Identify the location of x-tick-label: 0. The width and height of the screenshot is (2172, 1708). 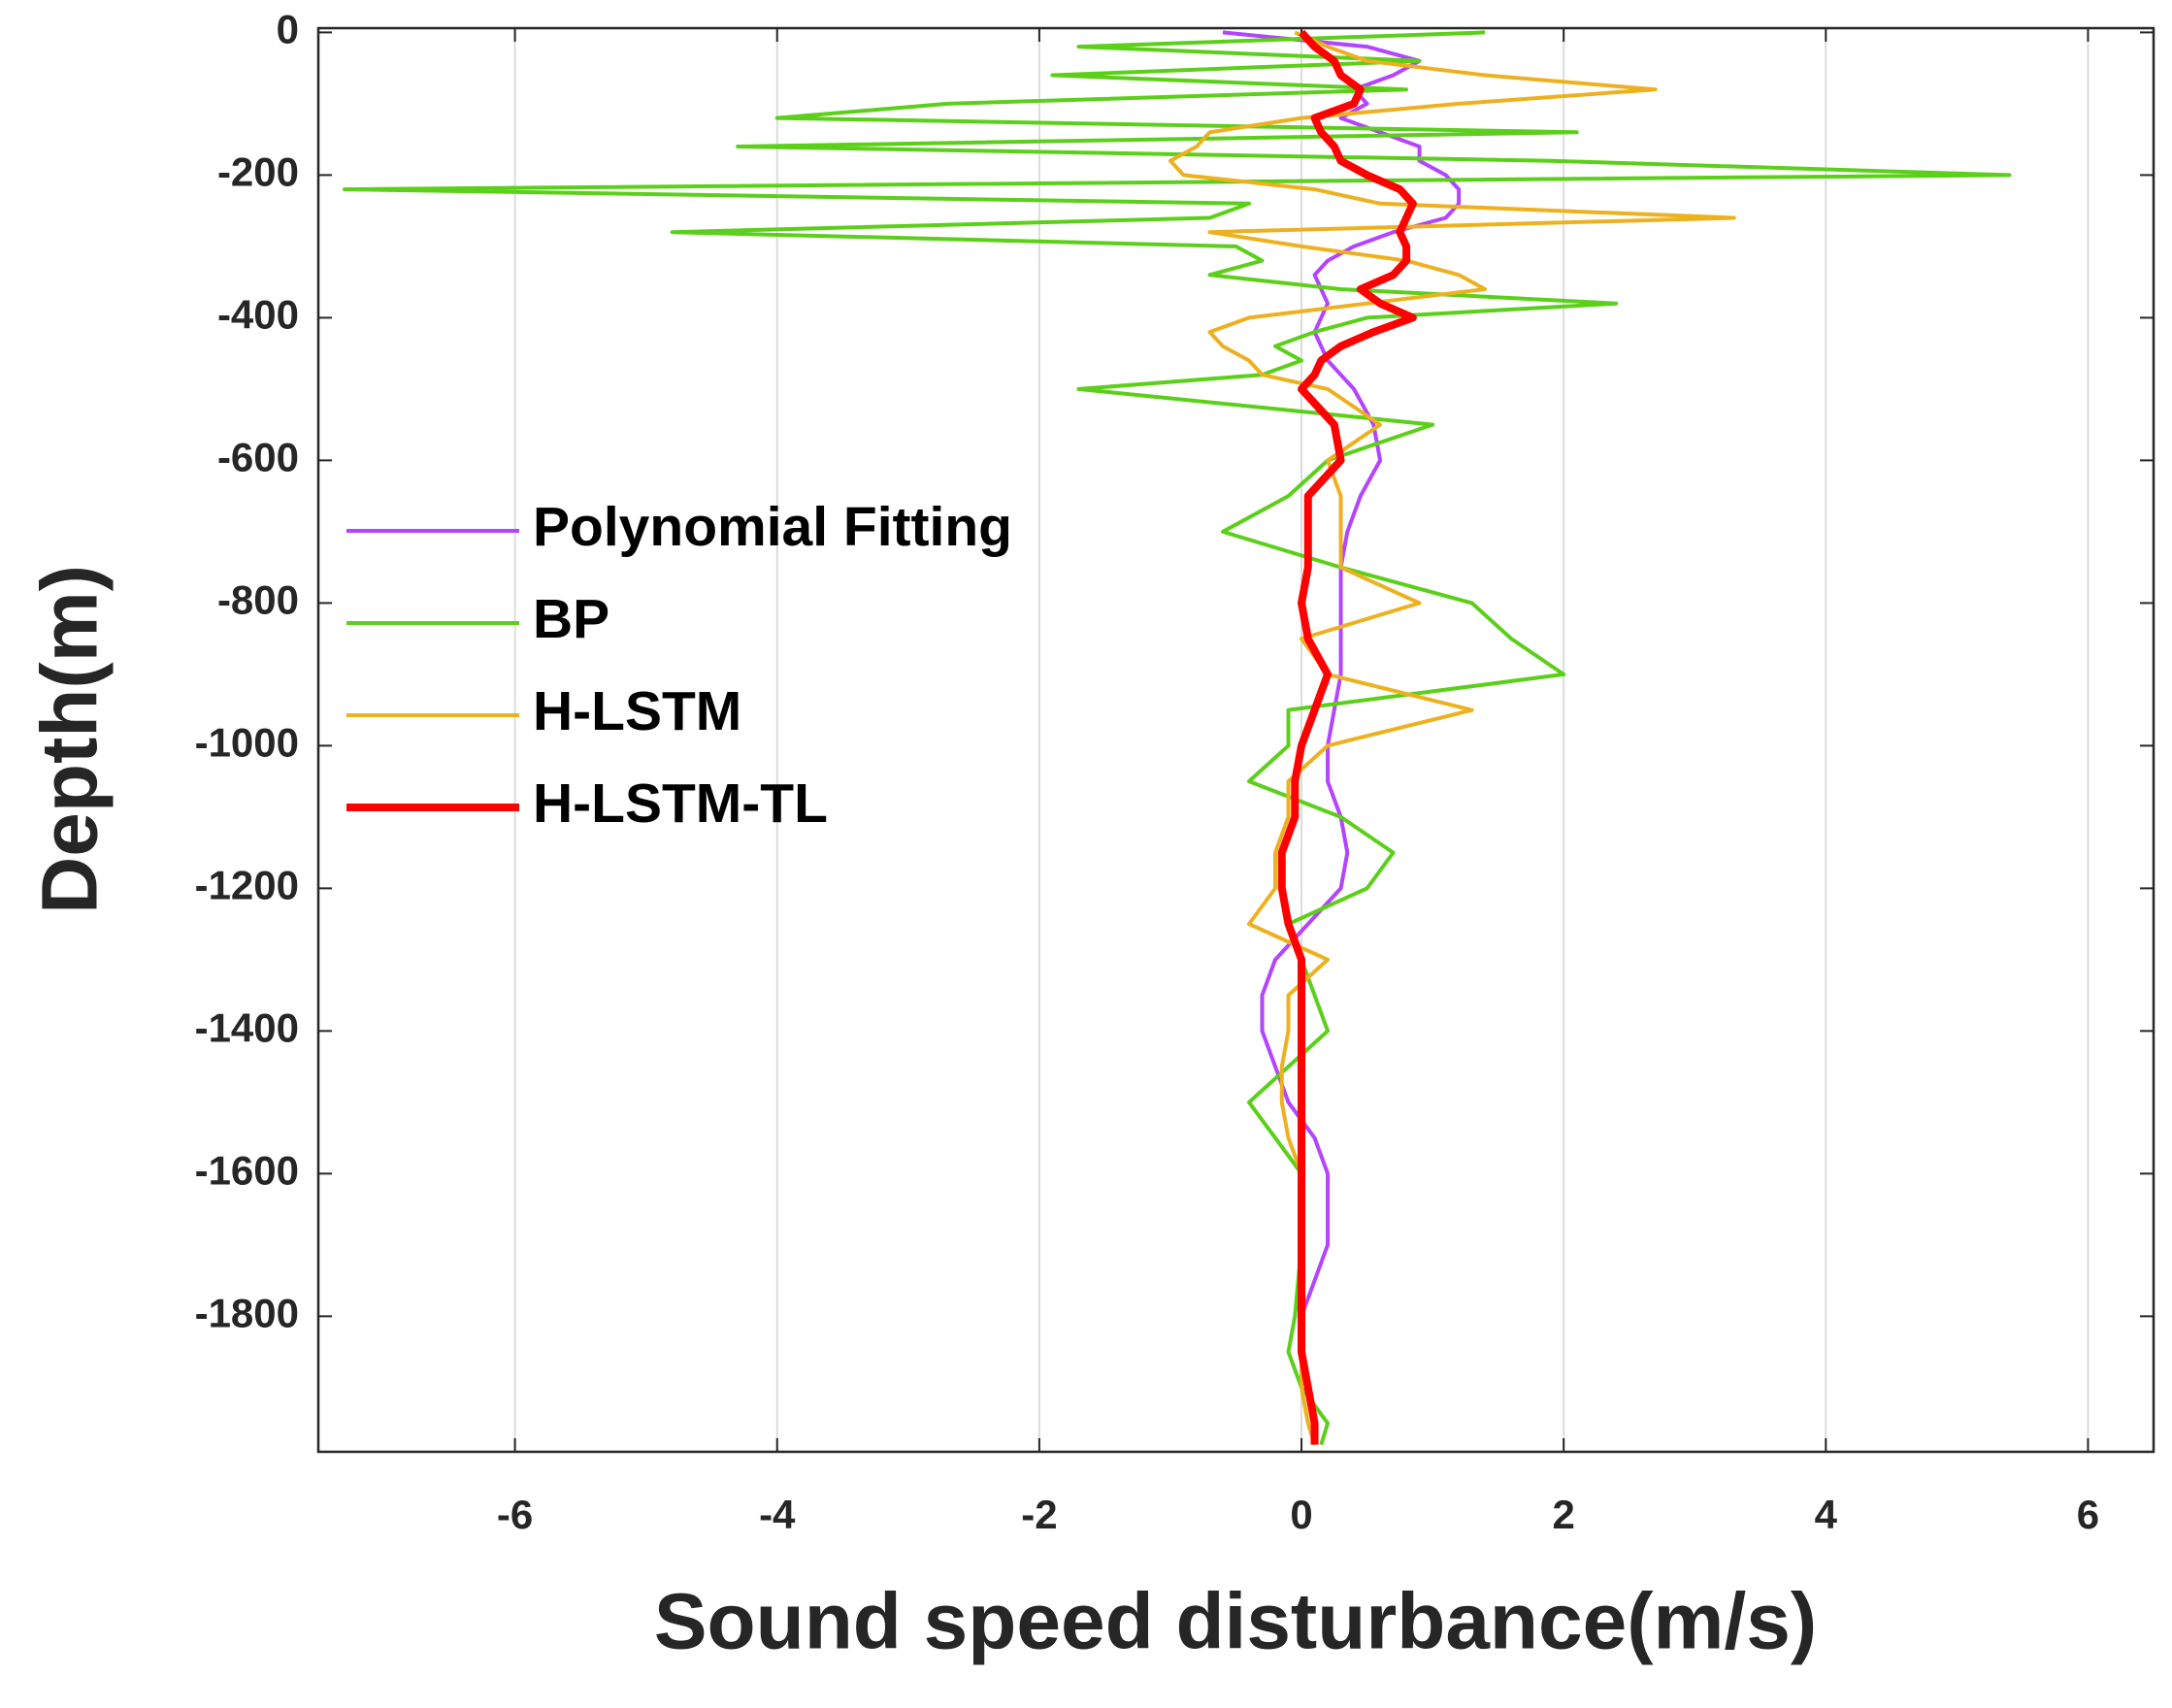
(1301, 1514).